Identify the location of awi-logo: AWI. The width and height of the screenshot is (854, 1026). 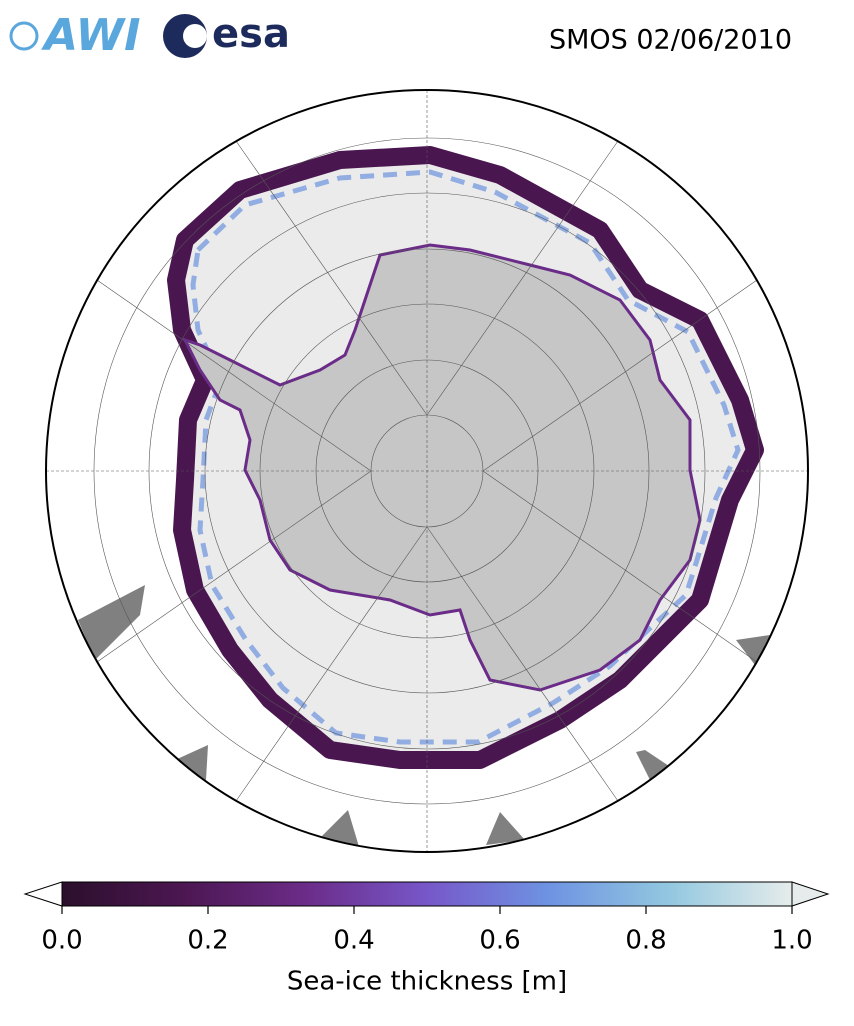
(75, 35).